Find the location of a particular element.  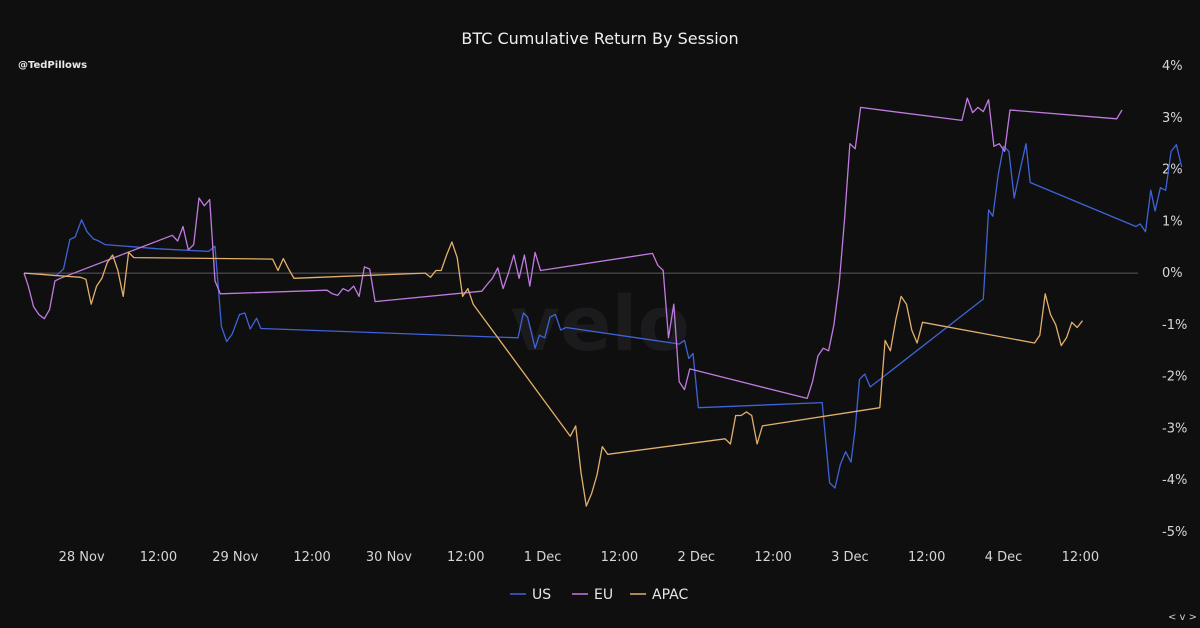

legend-item-eu: EU is located at coordinates (592, 595).